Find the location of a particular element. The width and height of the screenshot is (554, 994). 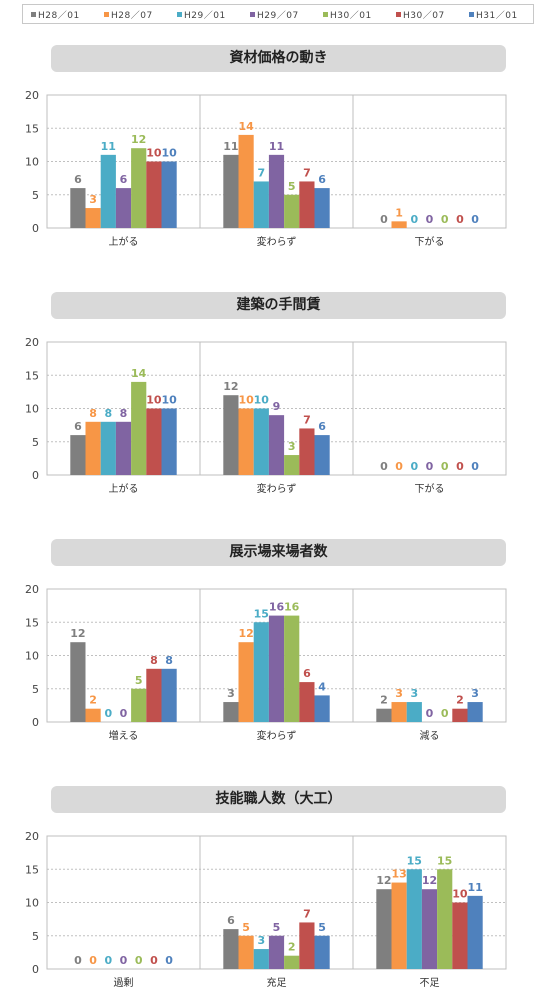

legend-item: H28／01 is located at coordinates (55, 14).